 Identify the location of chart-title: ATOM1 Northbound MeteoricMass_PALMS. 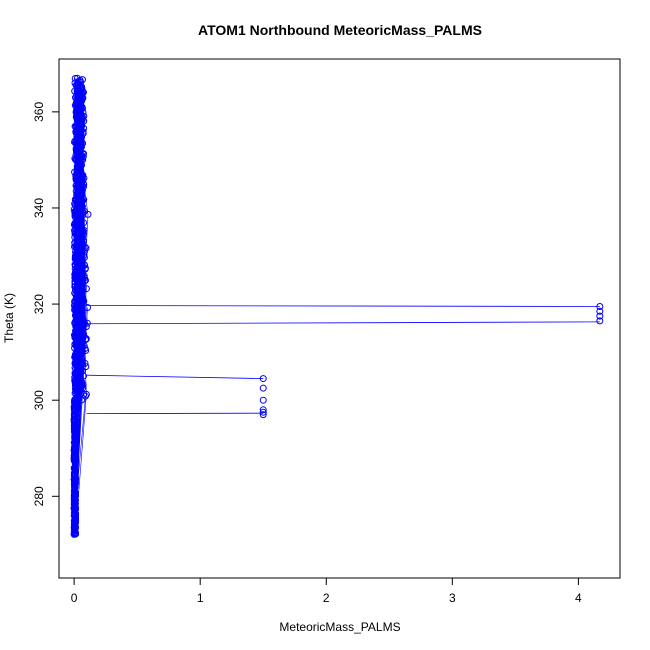
(340, 30).